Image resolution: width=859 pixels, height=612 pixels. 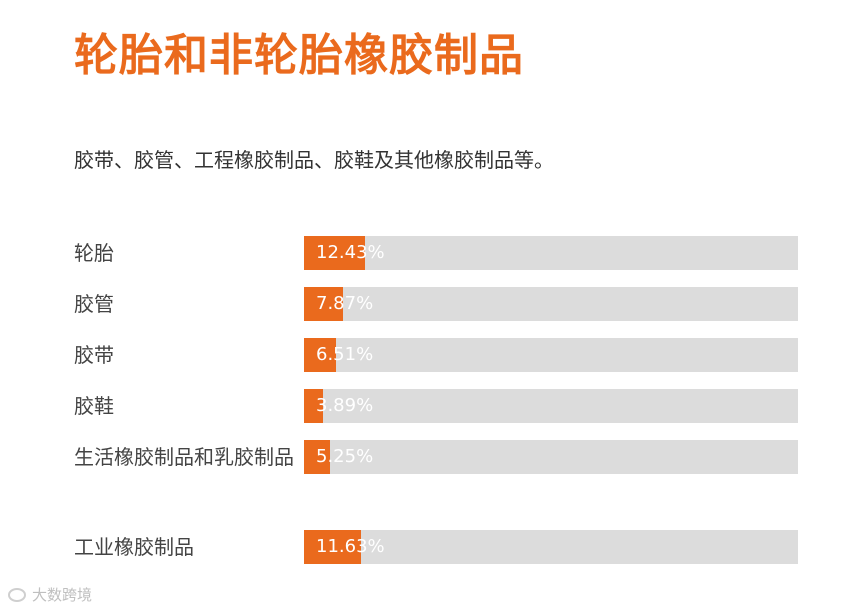 What do you see at coordinates (345, 405) in the screenshot?
I see `bar-value-label: 3.89%` at bounding box center [345, 405].